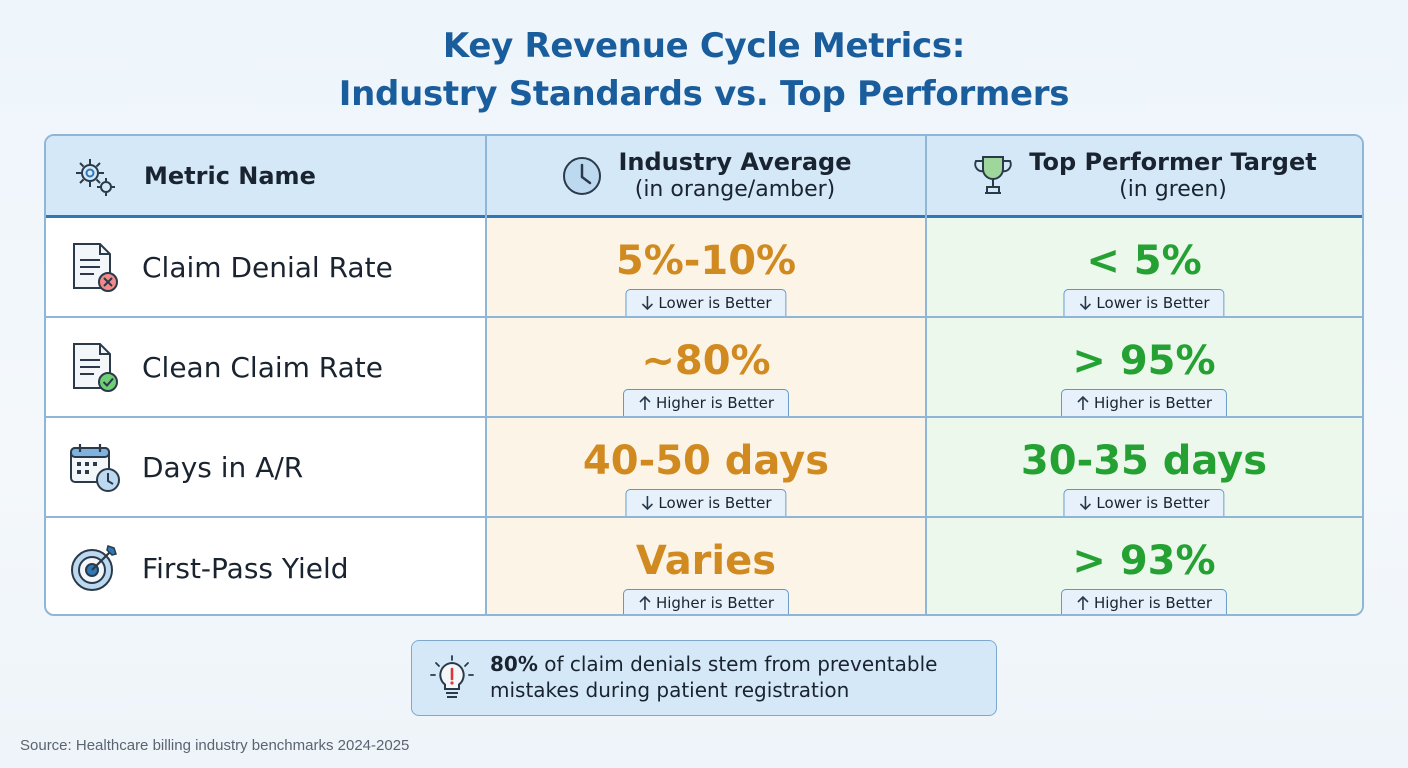  Describe the element at coordinates (1144, 561) in the screenshot. I see `top-value: > 93%` at that location.